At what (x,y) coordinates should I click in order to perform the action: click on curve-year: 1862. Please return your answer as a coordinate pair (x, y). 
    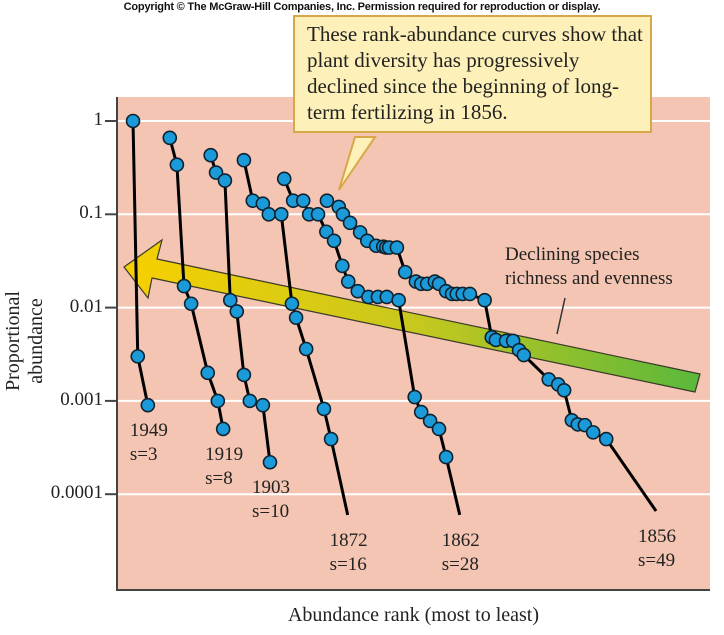
    Looking at the image, I should click on (460, 540).